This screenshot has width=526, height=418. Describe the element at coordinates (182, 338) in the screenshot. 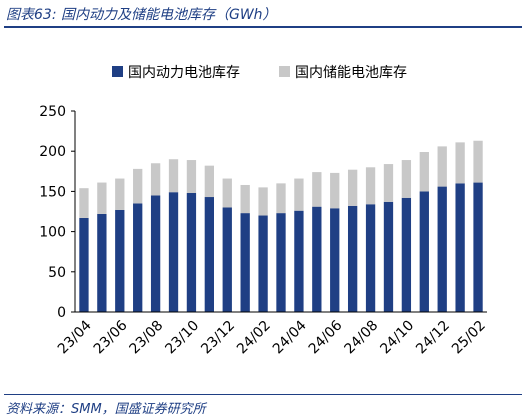

I see `x-tick-label: 23/10` at that location.